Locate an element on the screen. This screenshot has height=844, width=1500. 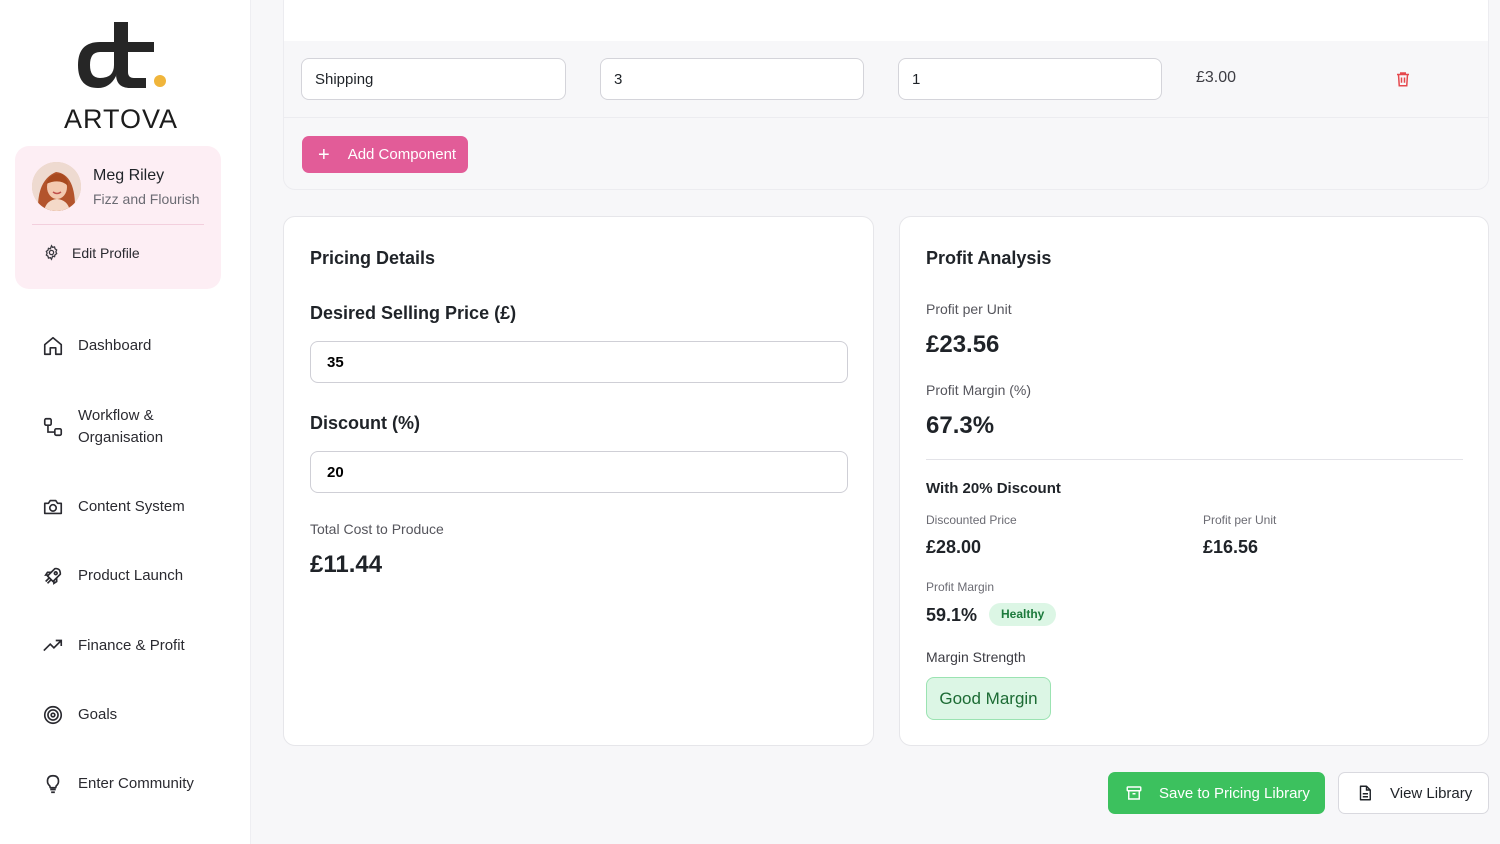
pricing-title: Pricing Details is located at coordinates (373, 258).